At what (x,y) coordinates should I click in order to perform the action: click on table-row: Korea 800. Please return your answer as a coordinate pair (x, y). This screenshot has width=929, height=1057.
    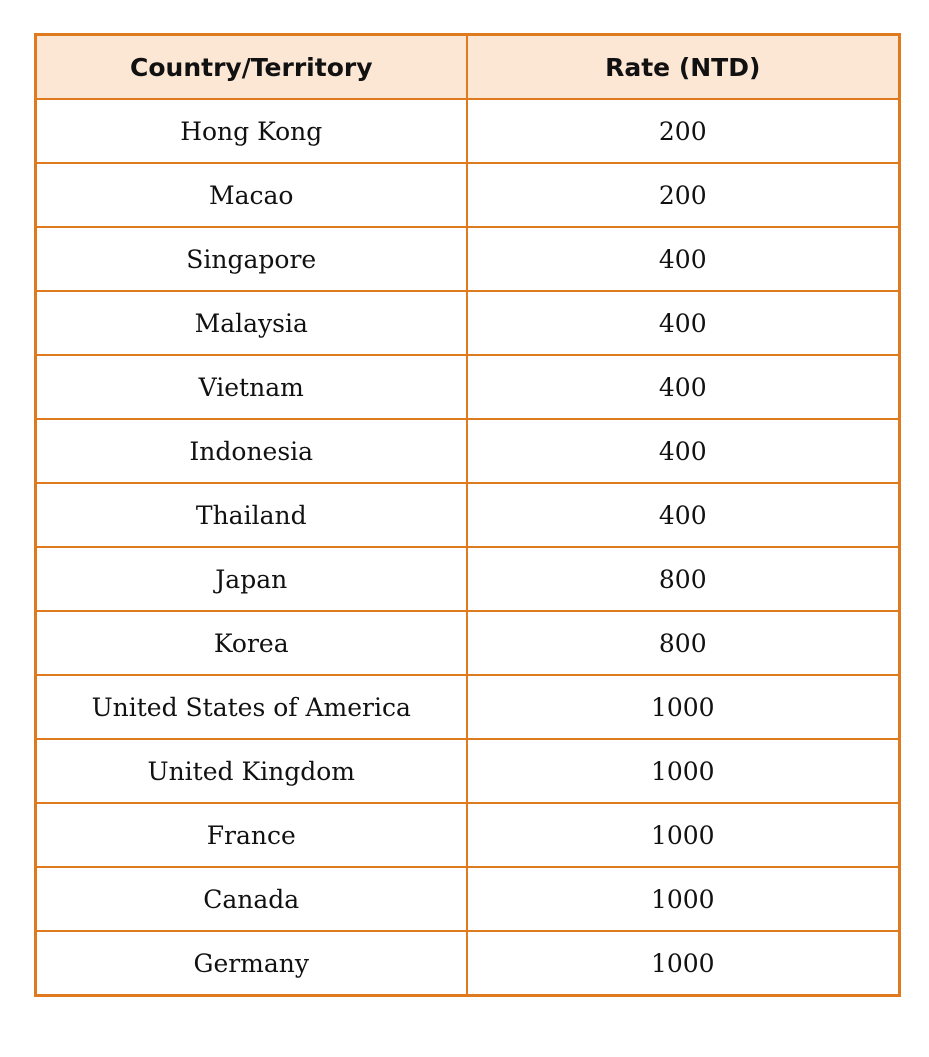
    Looking at the image, I should click on (467, 643).